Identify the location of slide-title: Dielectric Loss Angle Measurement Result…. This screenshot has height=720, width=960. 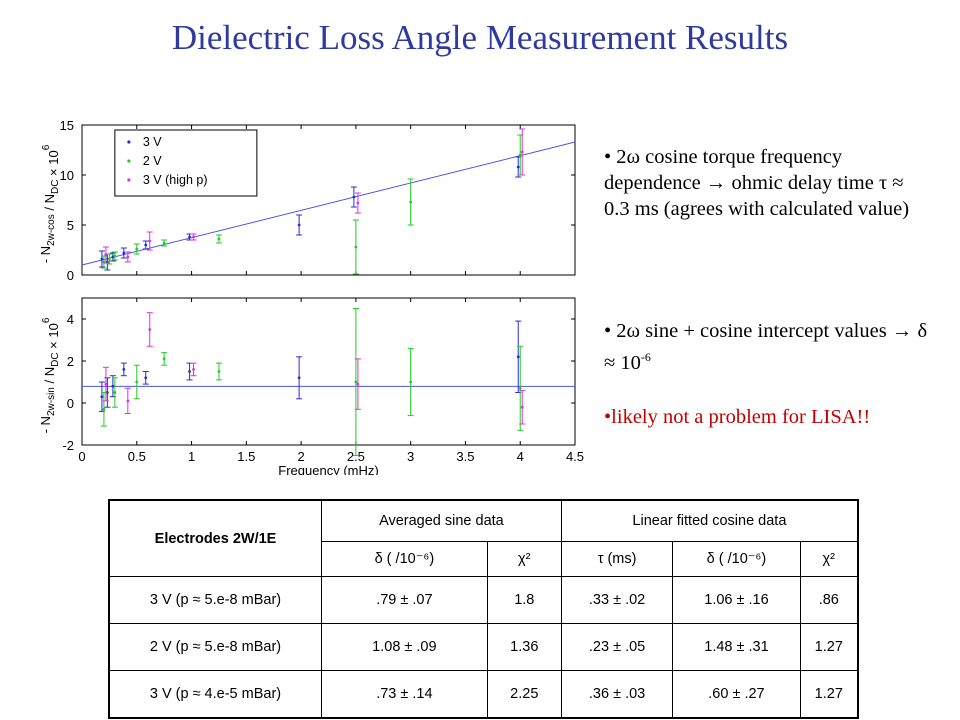
(480, 37).